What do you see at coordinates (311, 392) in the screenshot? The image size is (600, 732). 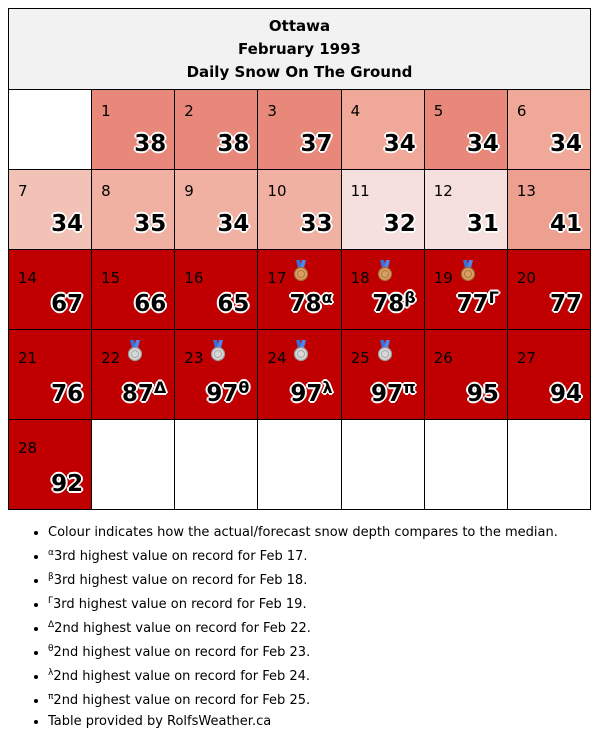 I see `snow-depth-value: 97λ` at bounding box center [311, 392].